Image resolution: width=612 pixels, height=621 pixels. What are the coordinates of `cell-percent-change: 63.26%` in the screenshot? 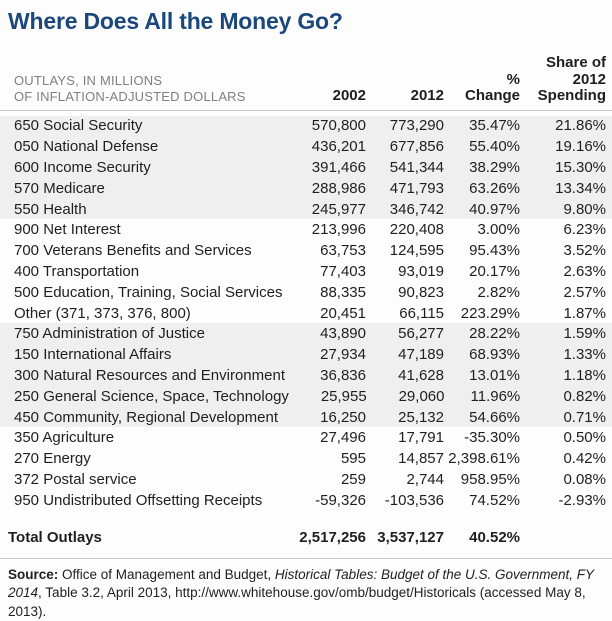 It's located at (494, 188).